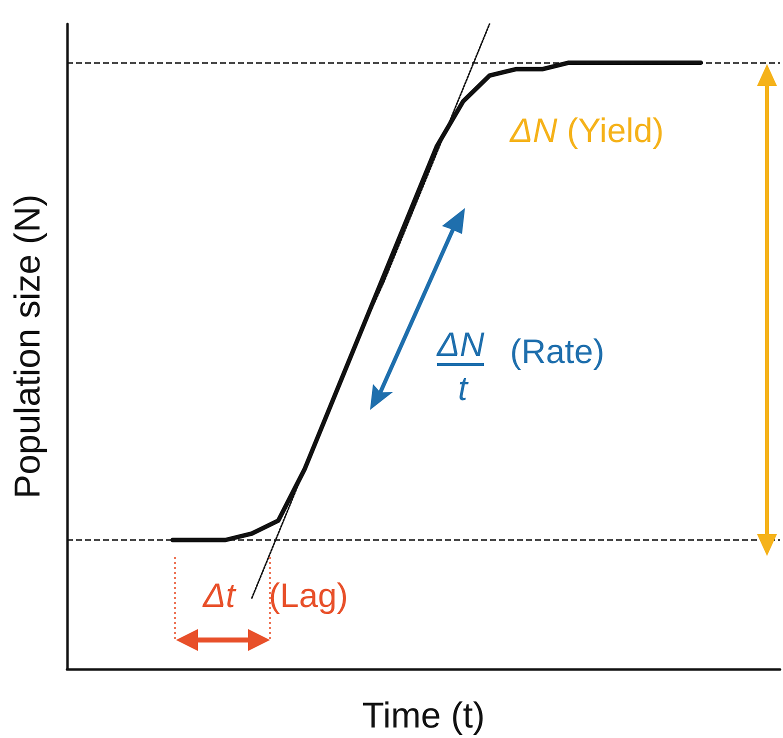  I want to click on annotation: t, so click(463, 389).